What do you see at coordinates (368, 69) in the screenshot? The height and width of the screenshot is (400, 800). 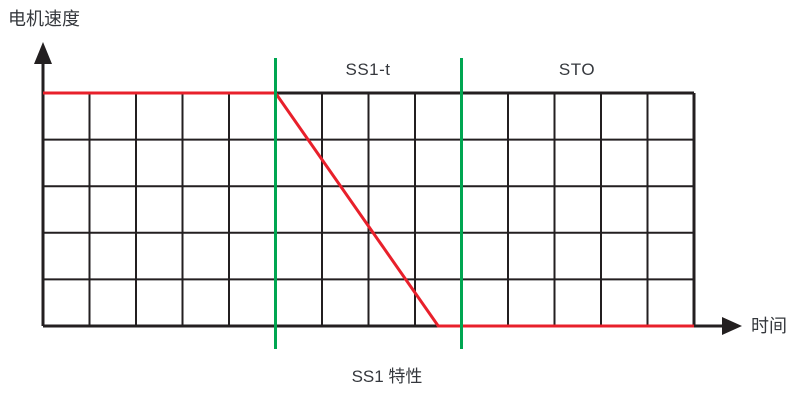 I see `region-label-ss1-t: SS1-t` at bounding box center [368, 69].